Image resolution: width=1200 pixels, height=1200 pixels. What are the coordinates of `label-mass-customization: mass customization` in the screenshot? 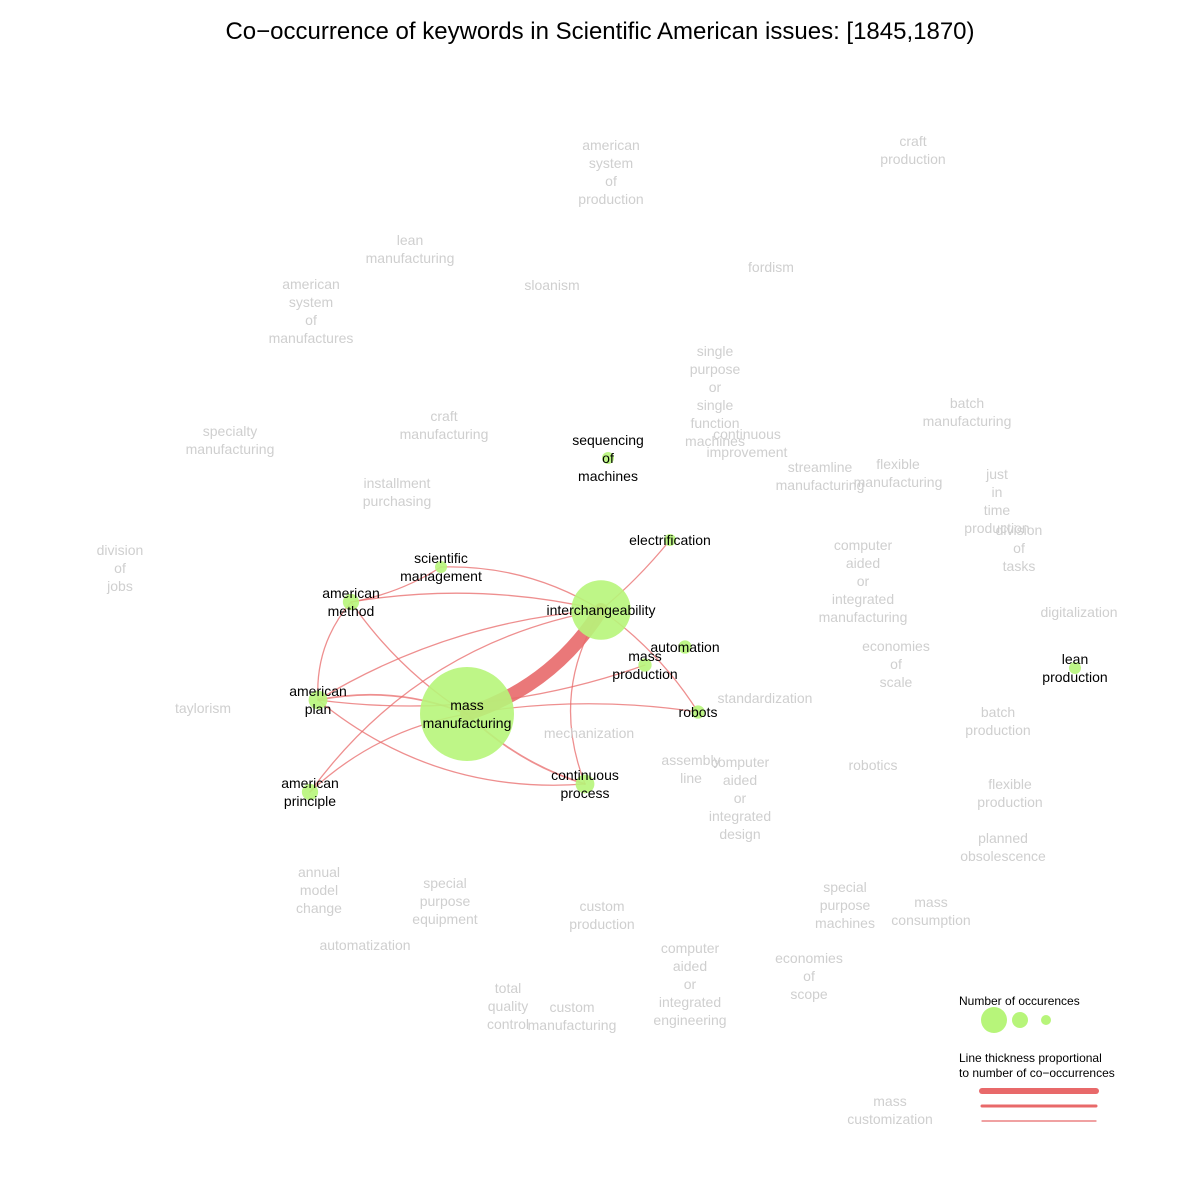 It's located at (890, 1110).